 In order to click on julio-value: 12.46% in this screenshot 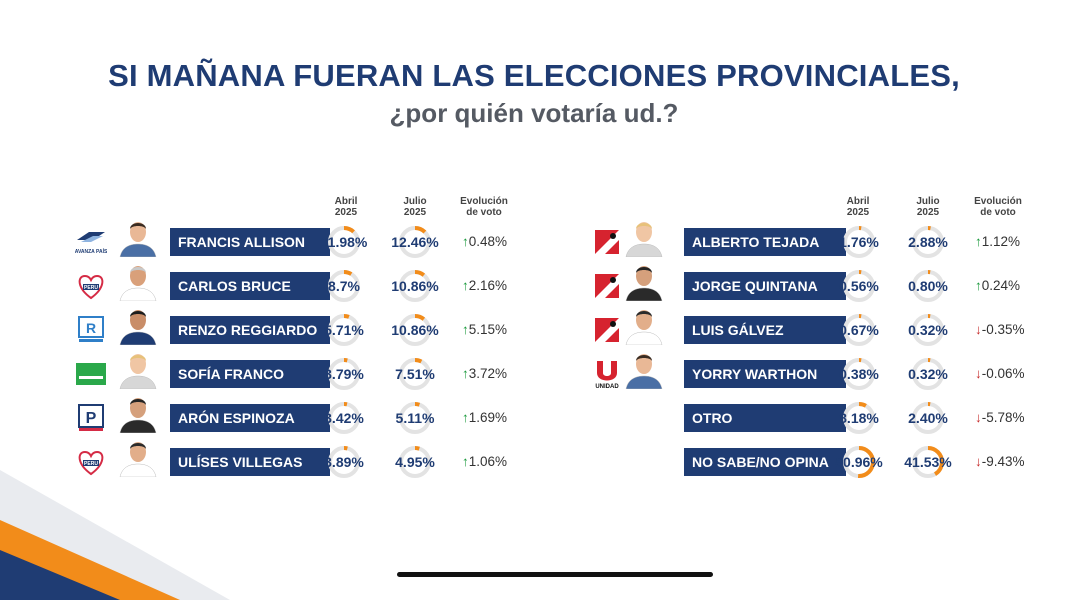, I will do `click(415, 242)`.